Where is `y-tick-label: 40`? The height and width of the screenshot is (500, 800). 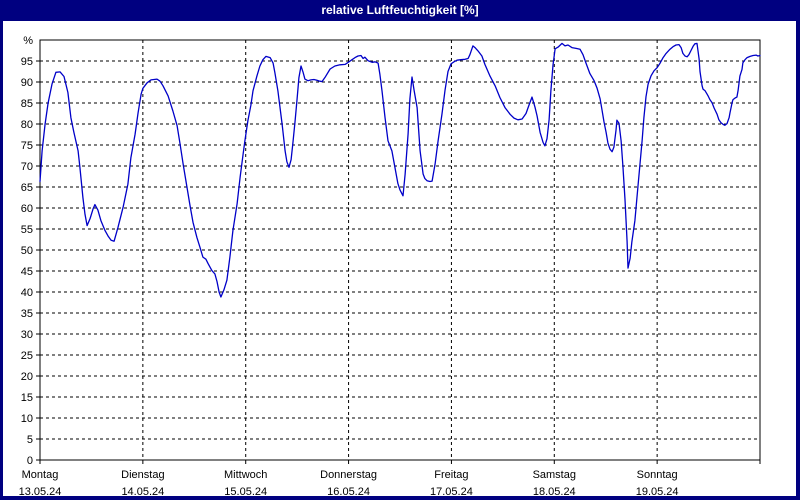
y-tick-label: 40 is located at coordinates (27, 293).